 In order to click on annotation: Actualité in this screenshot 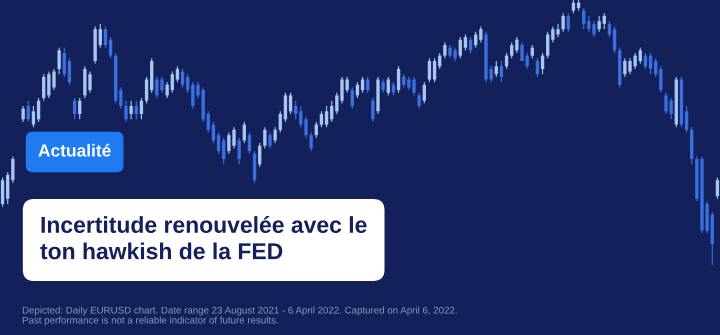, I will do `click(74, 150)`.